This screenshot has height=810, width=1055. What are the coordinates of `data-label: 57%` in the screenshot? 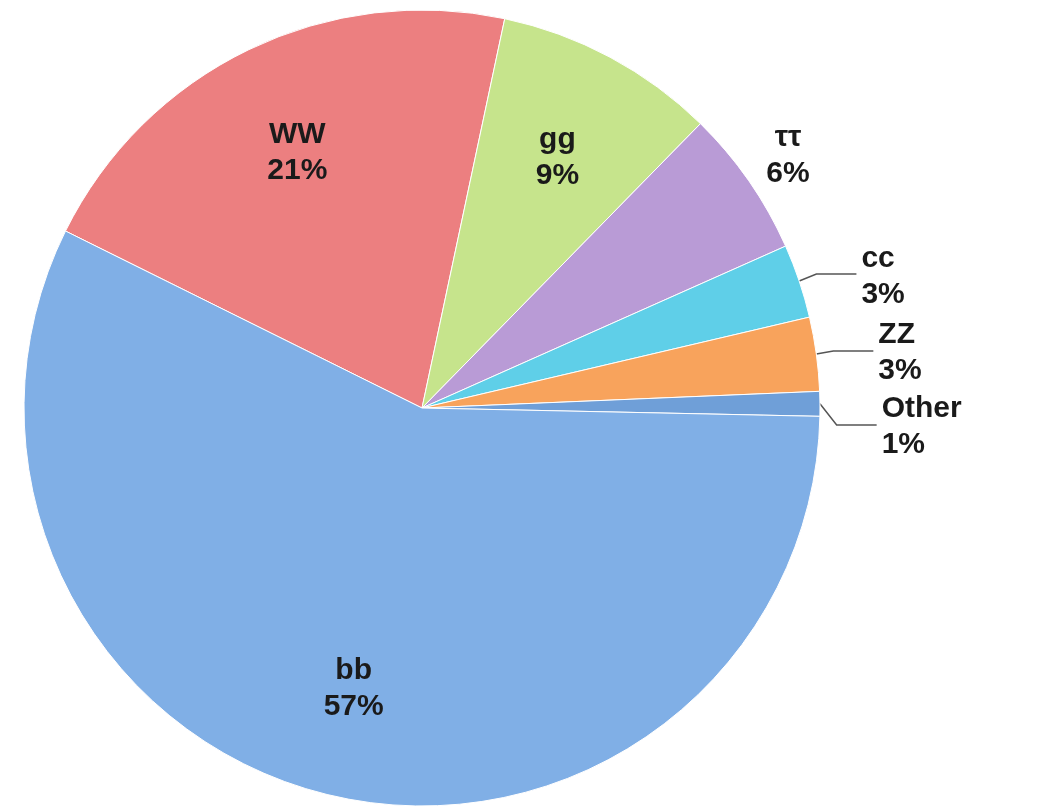 It's located at (353, 704).